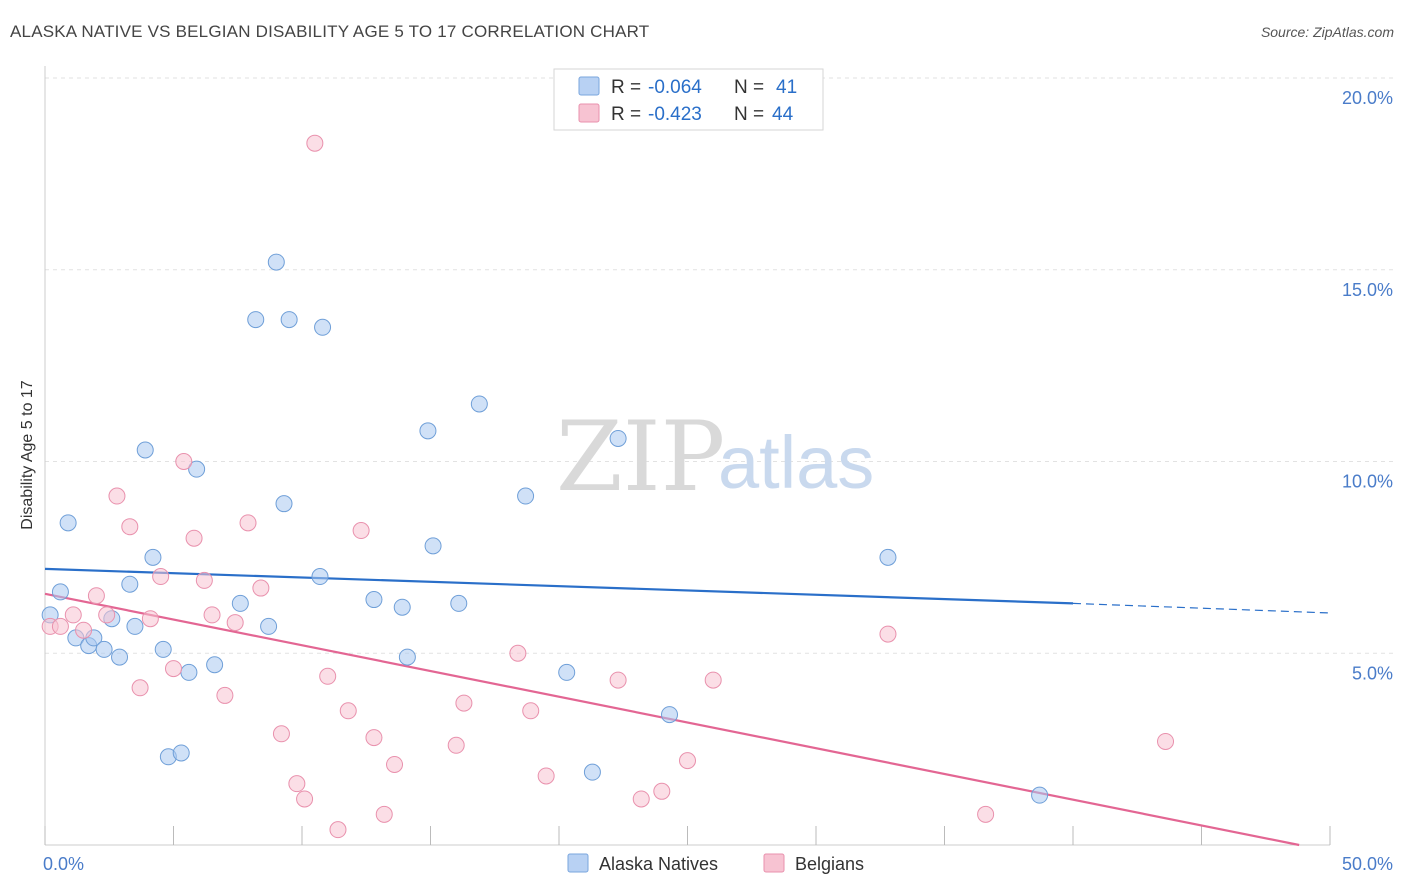 Image resolution: width=1406 pixels, height=892 pixels. Describe the element at coordinates (783, 114) in the screenshot. I see `legend-n-value-2: 44` at that location.